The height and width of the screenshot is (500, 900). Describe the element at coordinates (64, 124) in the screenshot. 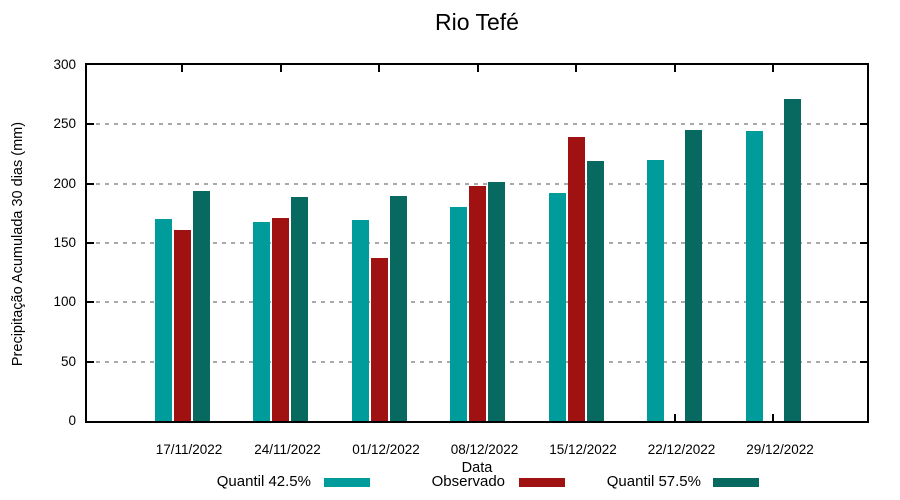

I see `y-tick-label: 250` at that location.